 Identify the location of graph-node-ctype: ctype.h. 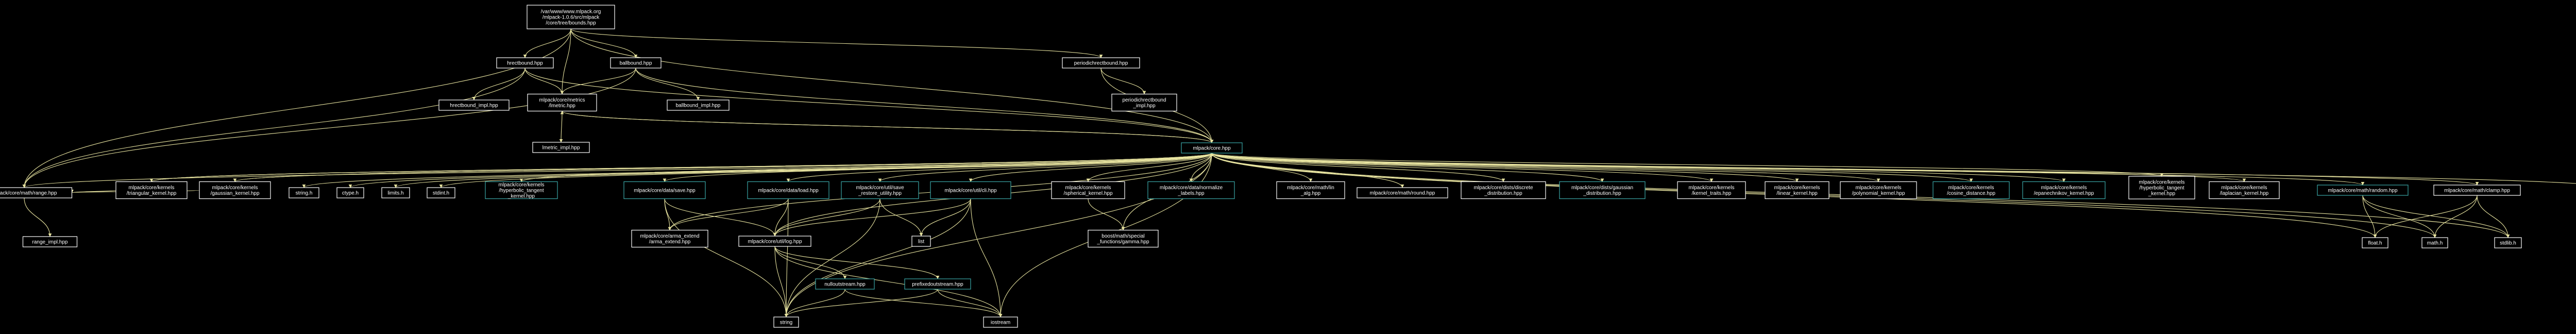
(350, 192).